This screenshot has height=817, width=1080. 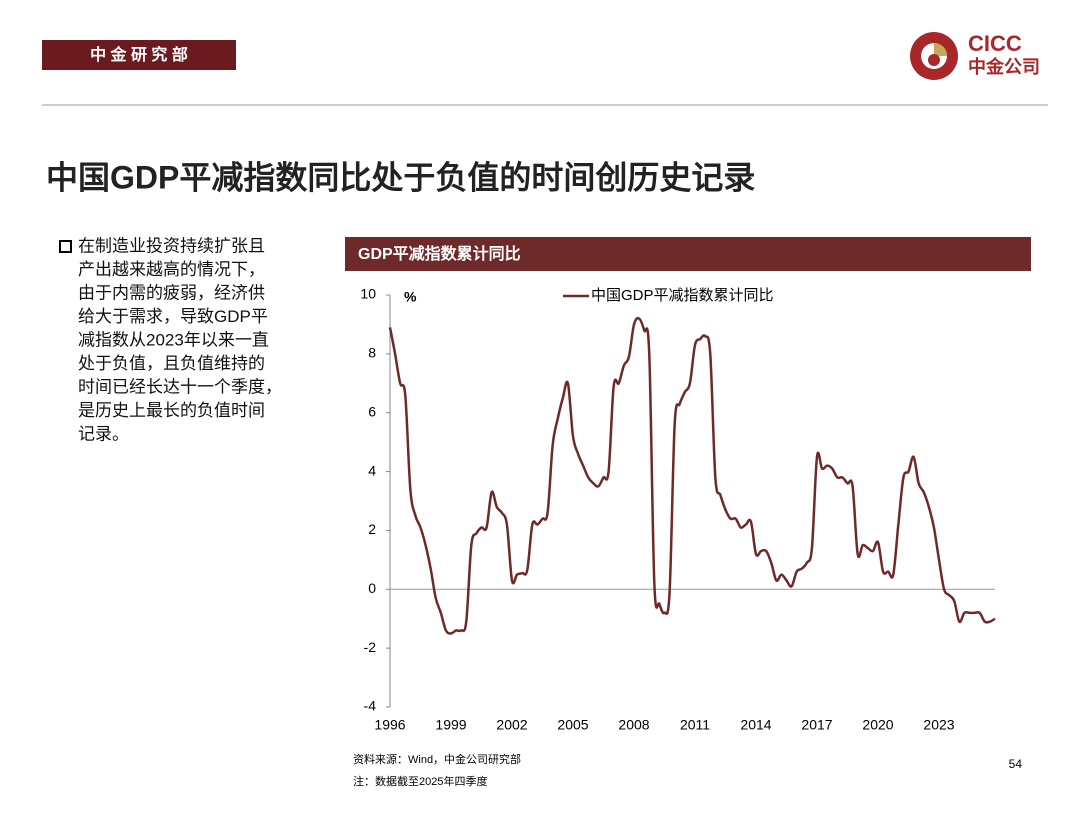 I want to click on note: 注：数据截至2025年四季度, so click(x=420, y=781).